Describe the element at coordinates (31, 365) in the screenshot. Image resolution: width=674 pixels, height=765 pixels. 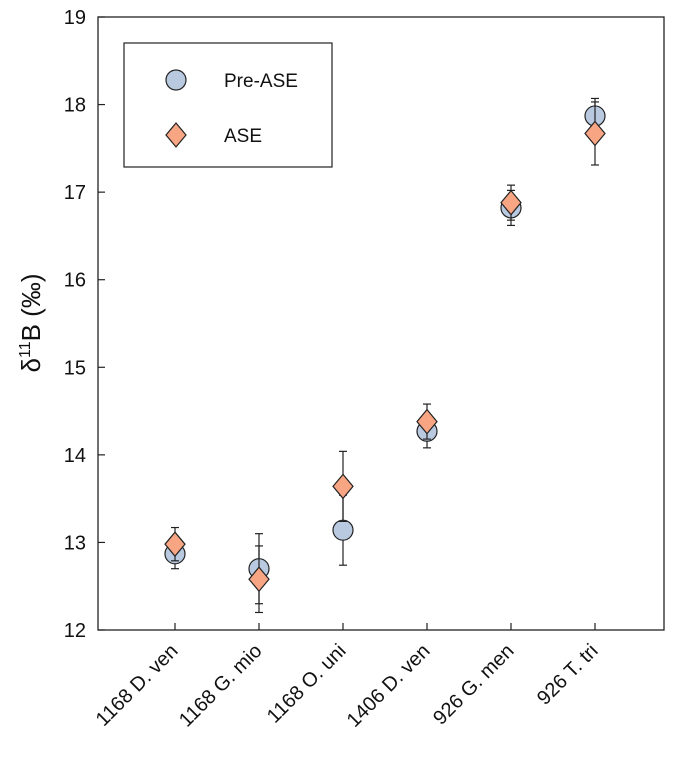
I see `y-axis-label-delta: δ` at that location.